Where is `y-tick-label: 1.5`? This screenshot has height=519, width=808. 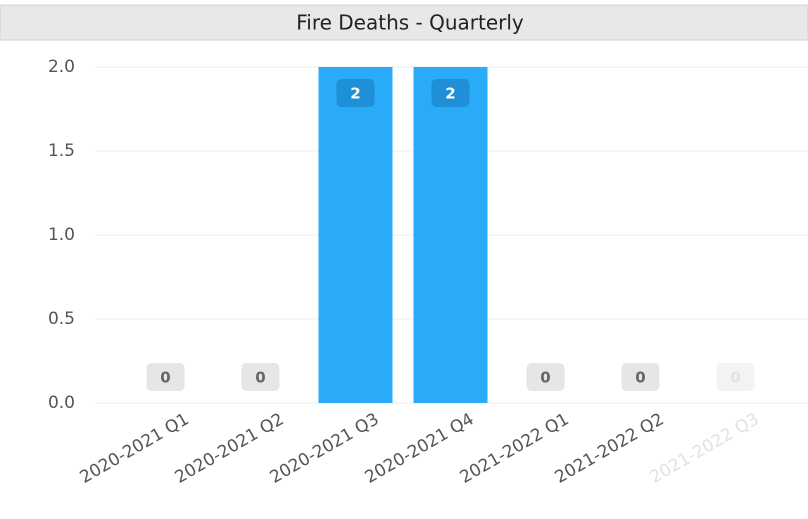 y-tick-label: 1.5 is located at coordinates (61, 151).